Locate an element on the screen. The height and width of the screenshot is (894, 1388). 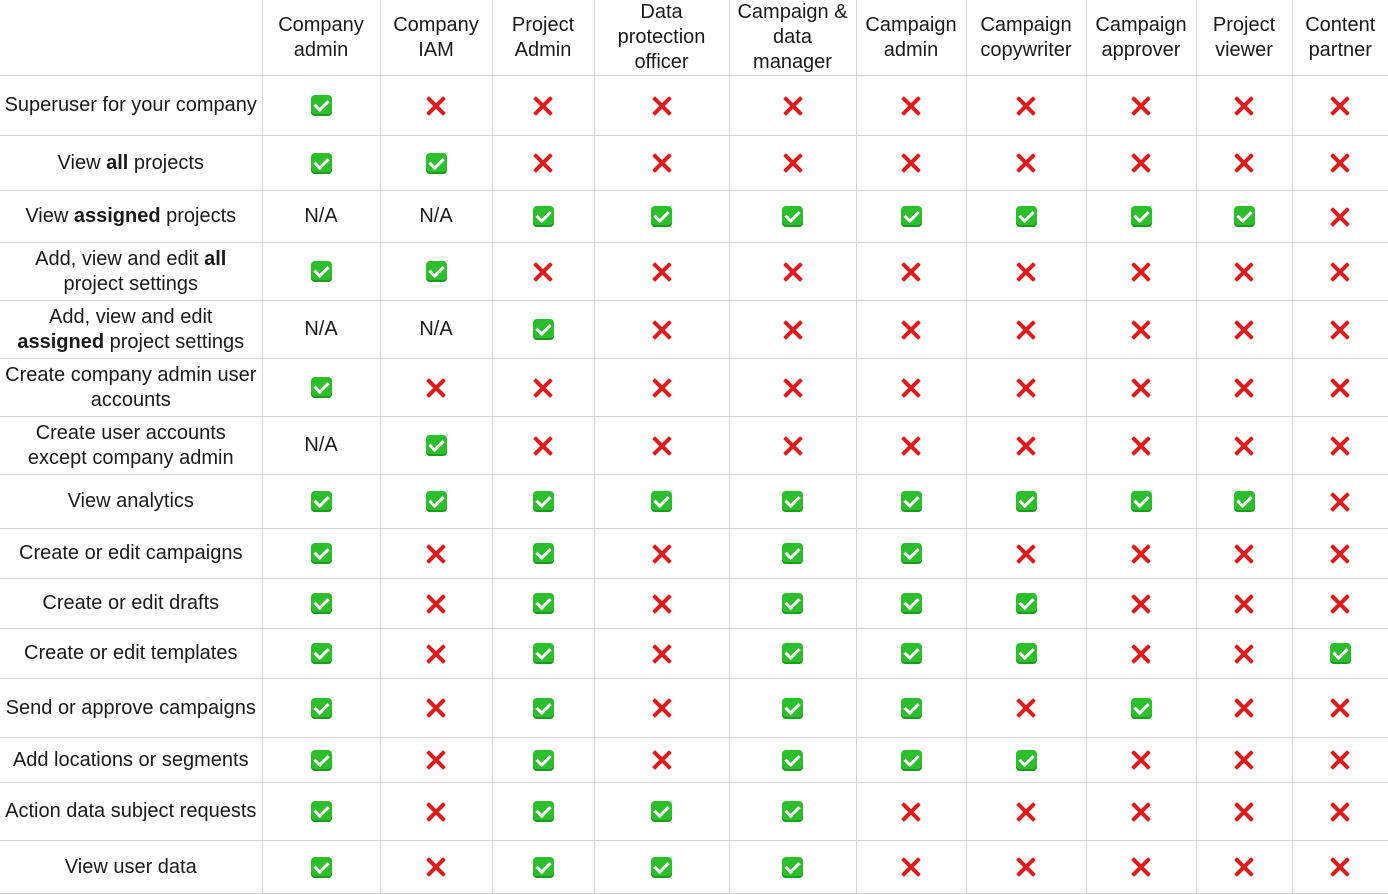
permission-row: Add locations or segments is located at coordinates (694, 760).